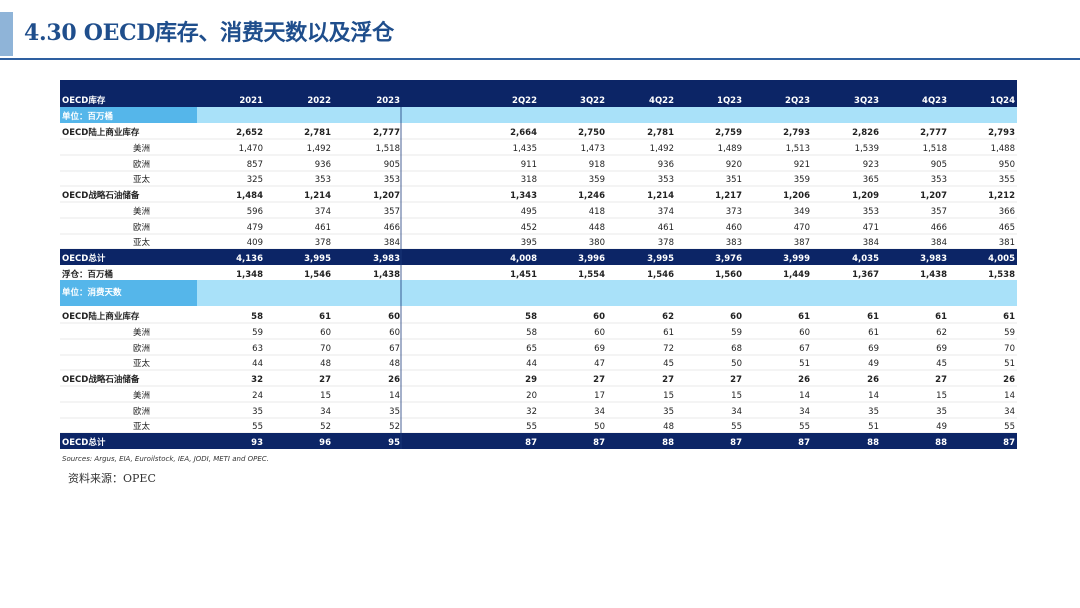 The width and height of the screenshot is (1080, 608). What do you see at coordinates (141, 148) in the screenshot?
I see `row-label: 美洲` at bounding box center [141, 148].